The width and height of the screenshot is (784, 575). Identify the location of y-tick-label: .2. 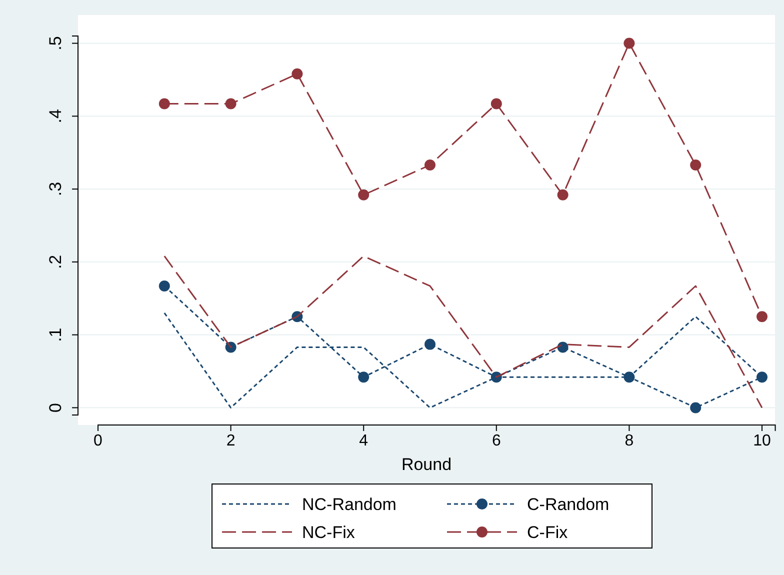
(55, 262).